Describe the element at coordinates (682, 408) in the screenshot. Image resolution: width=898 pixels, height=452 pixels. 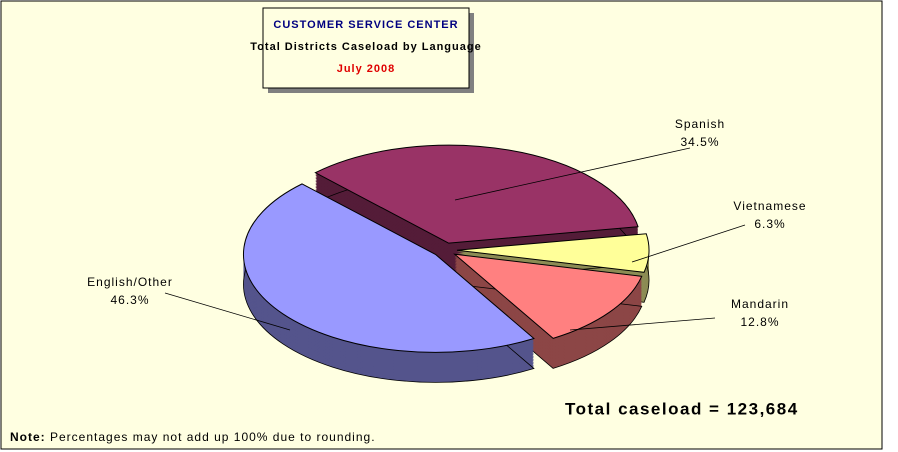
I see `total-caseload: Total caseload = 123,684` at that location.